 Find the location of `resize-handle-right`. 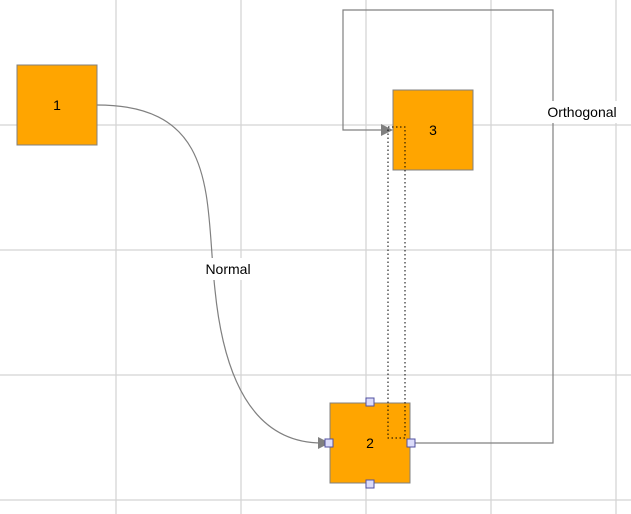

resize-handle-right is located at coordinates (411, 443).